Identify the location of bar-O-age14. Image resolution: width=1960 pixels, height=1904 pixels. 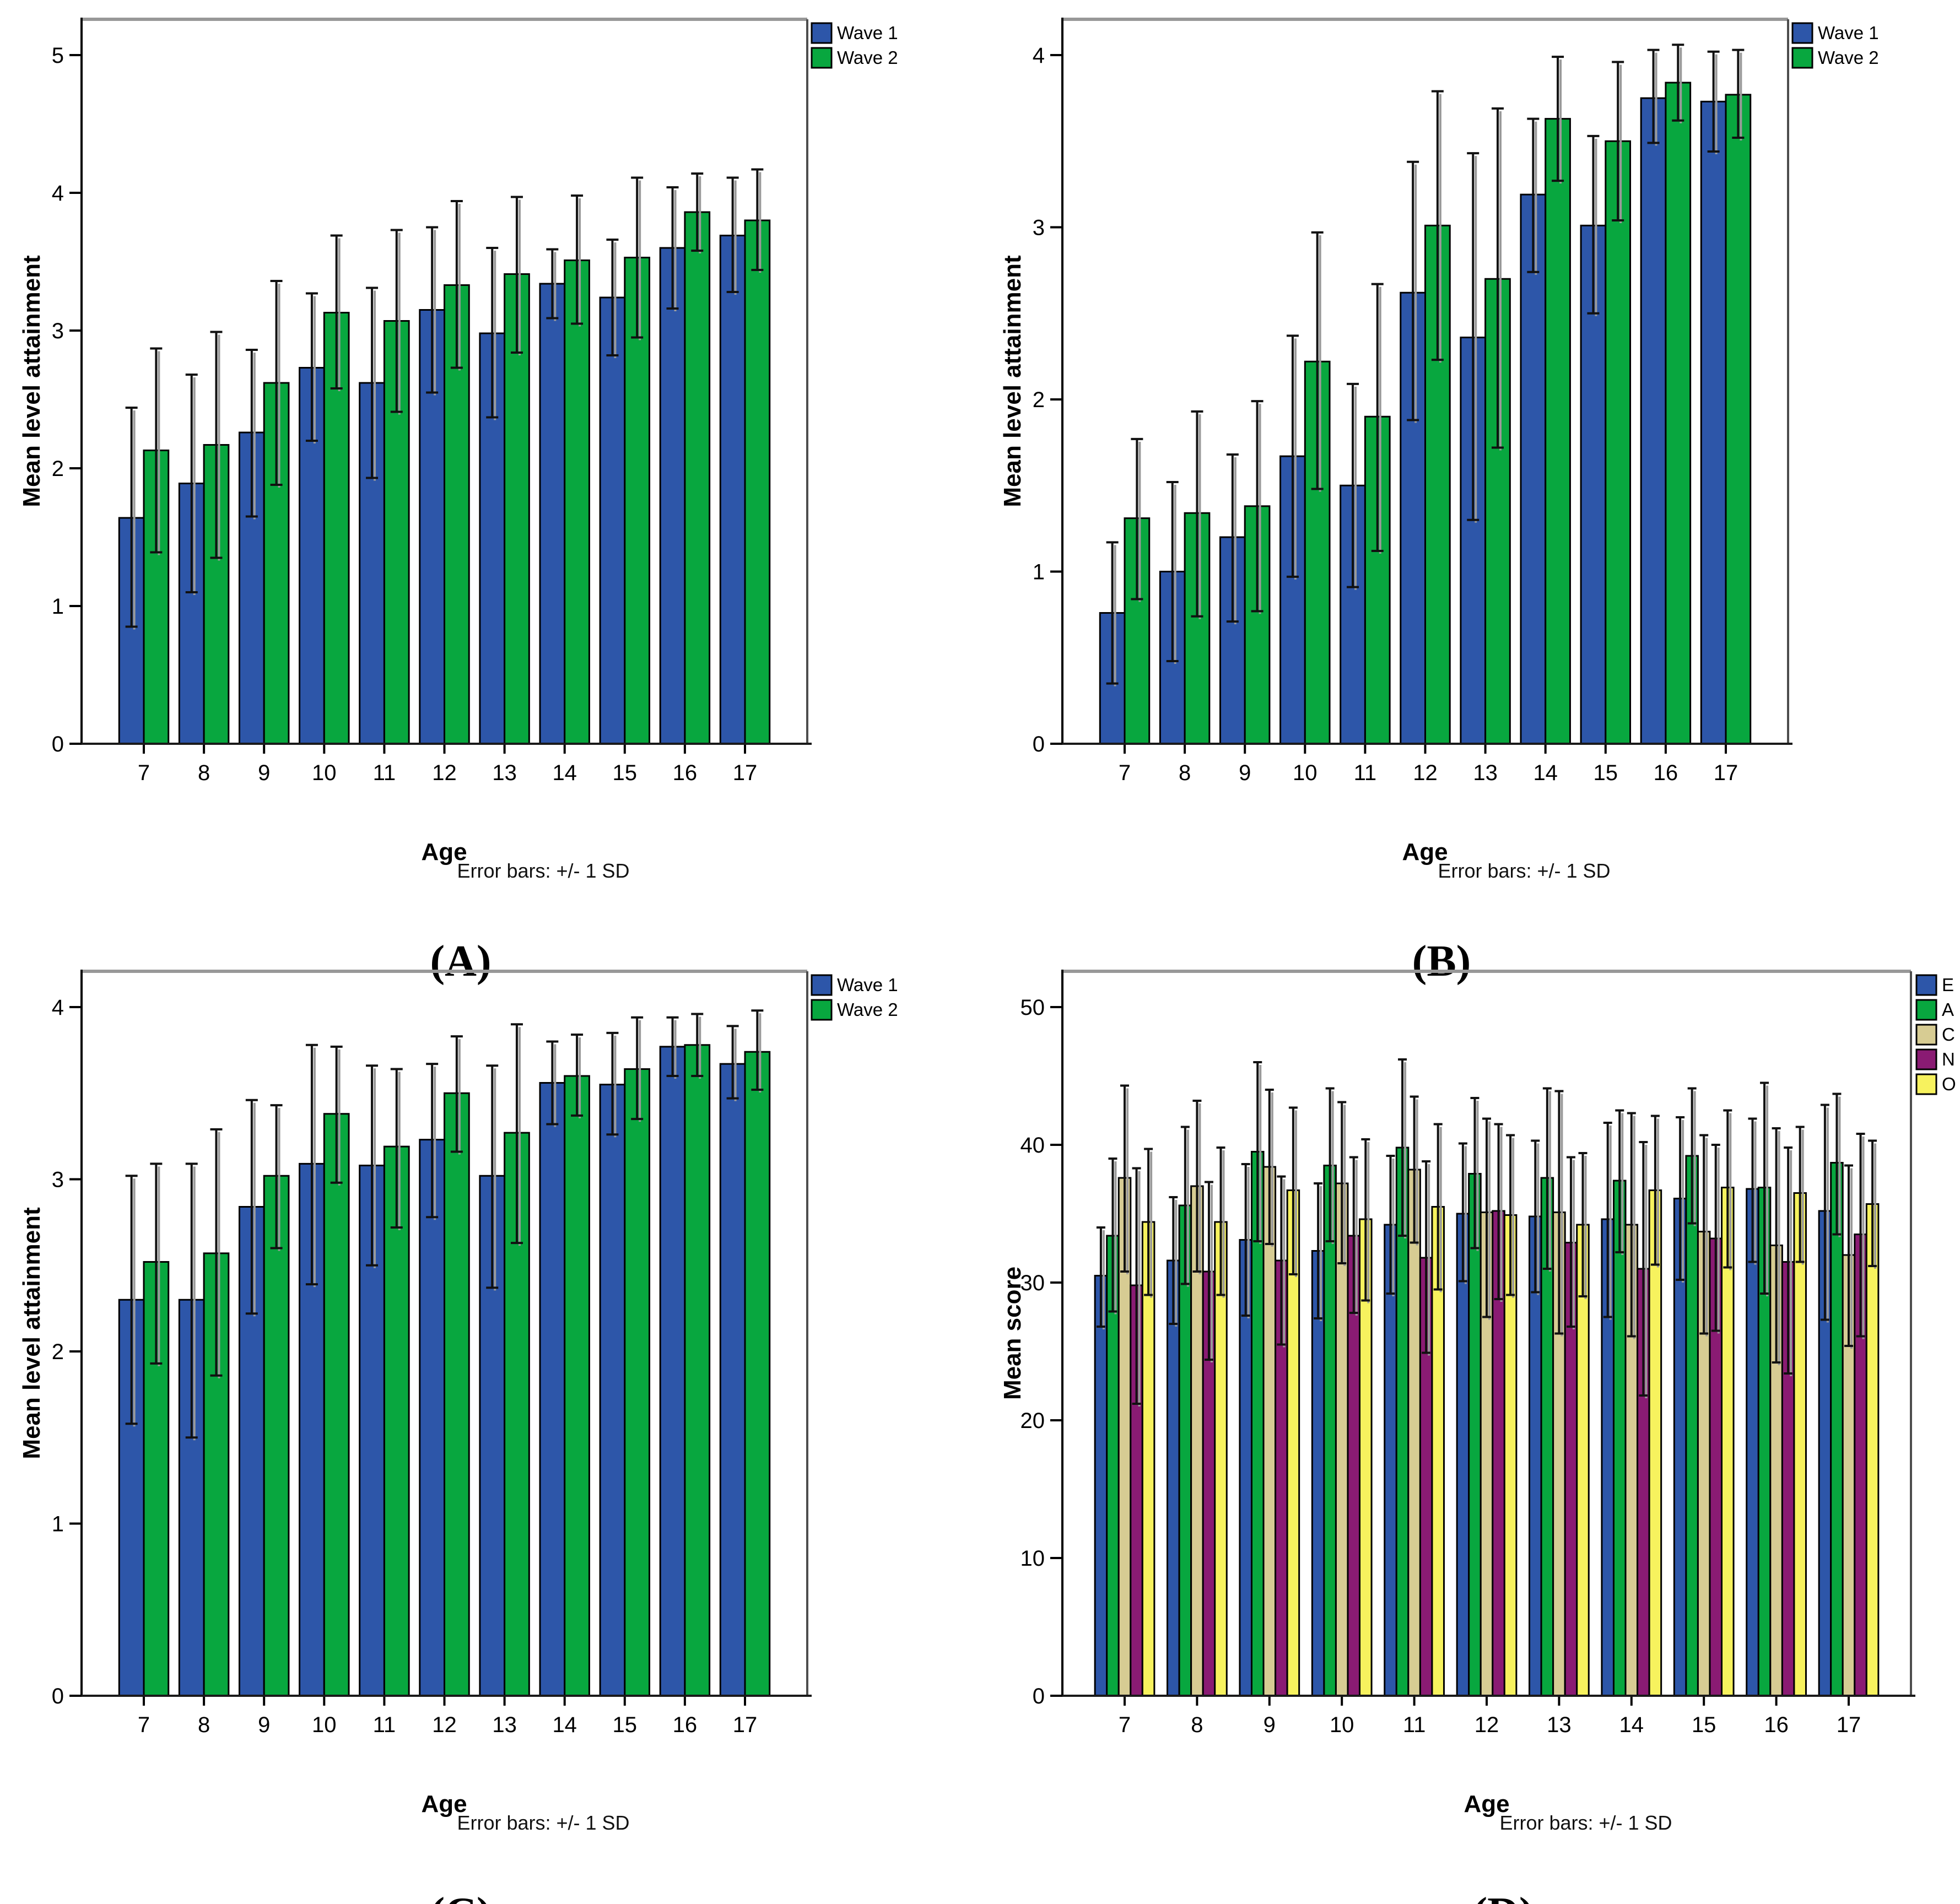
(1655, 1443).